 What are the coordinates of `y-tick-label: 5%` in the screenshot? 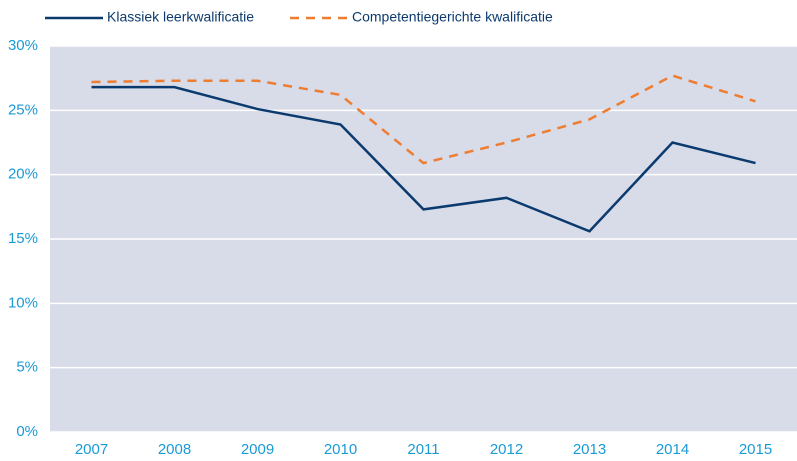 It's located at (27, 367).